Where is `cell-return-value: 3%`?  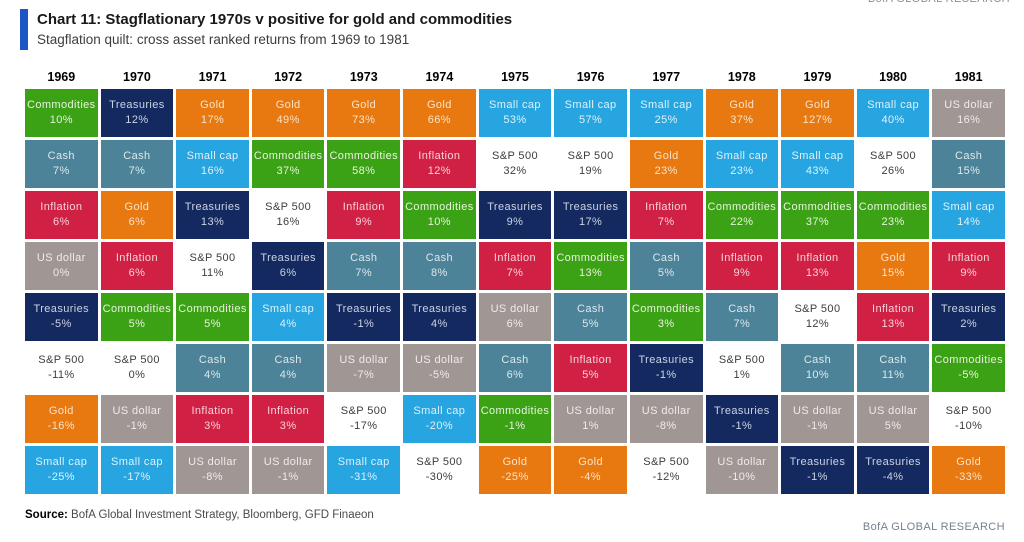 cell-return-value: 3% is located at coordinates (212, 426).